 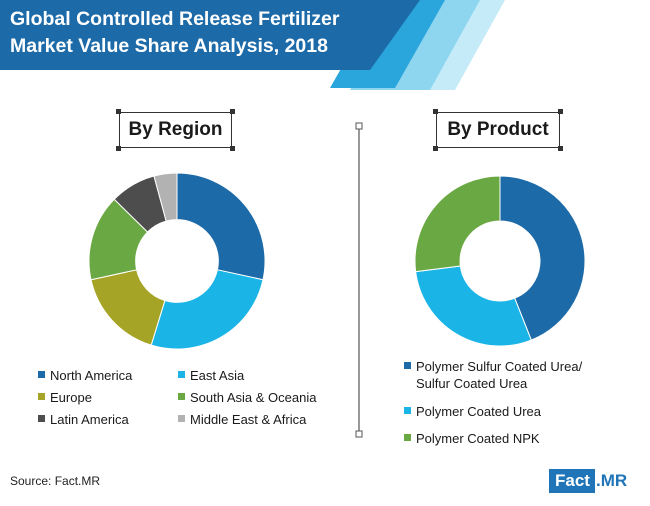 I want to click on factmr-logo: Fact .MR, so click(x=588, y=481).